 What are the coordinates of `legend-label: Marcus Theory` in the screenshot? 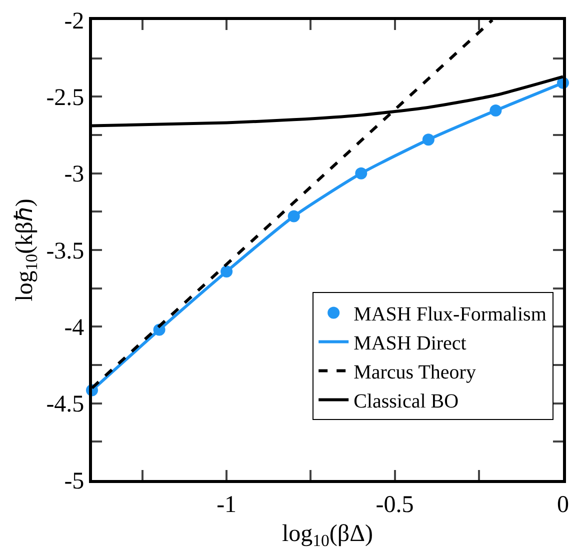 It's located at (415, 373).